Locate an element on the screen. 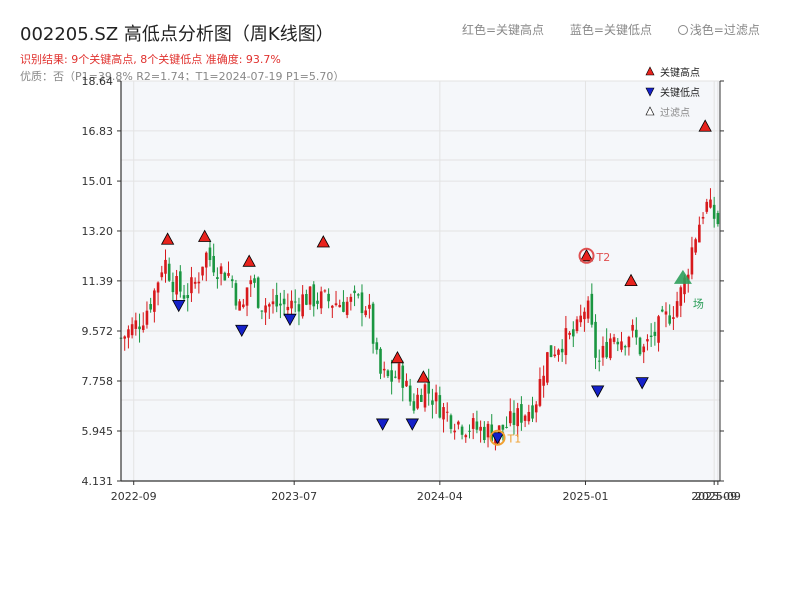 Image resolution: width=800 pixels, height=600 pixels. annotation-label: 场 is located at coordinates (698, 304).